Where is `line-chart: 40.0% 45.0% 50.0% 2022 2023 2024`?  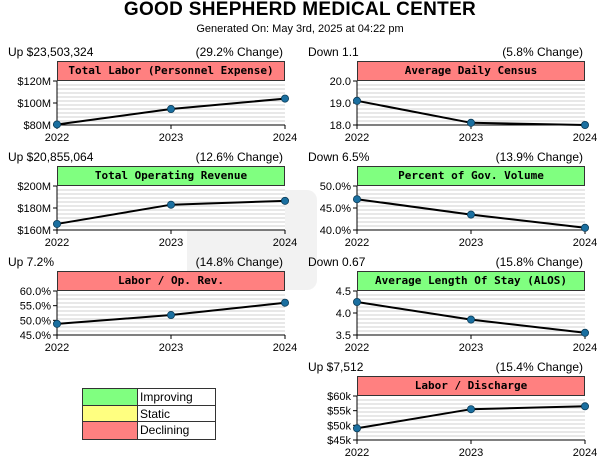 line-chart: 40.0% 45.0% 50.0% 2022 2023 2024 is located at coordinates (458, 215).